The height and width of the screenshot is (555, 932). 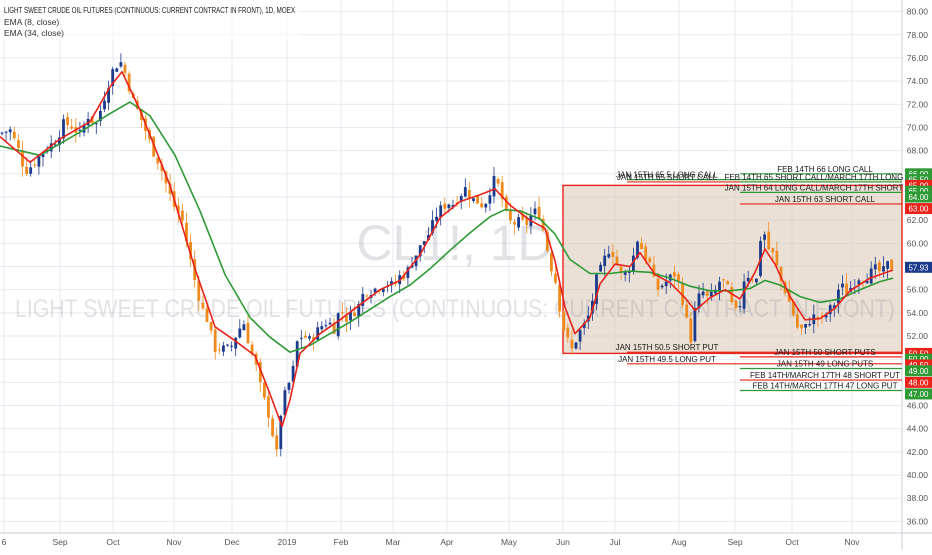 What do you see at coordinates (615, 542) in the screenshot?
I see `x-tick-label: Jul` at bounding box center [615, 542].